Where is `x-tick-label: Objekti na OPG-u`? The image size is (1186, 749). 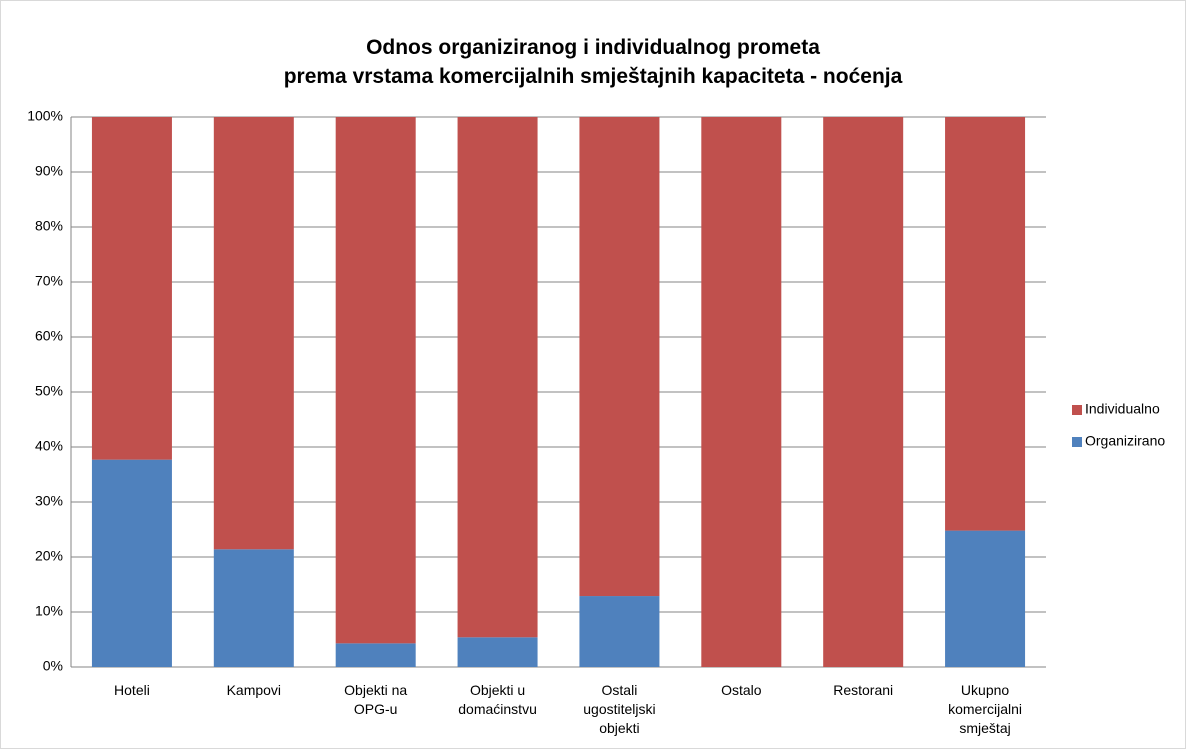 x-tick-label: Objekti na OPG-u is located at coordinates (376, 699).